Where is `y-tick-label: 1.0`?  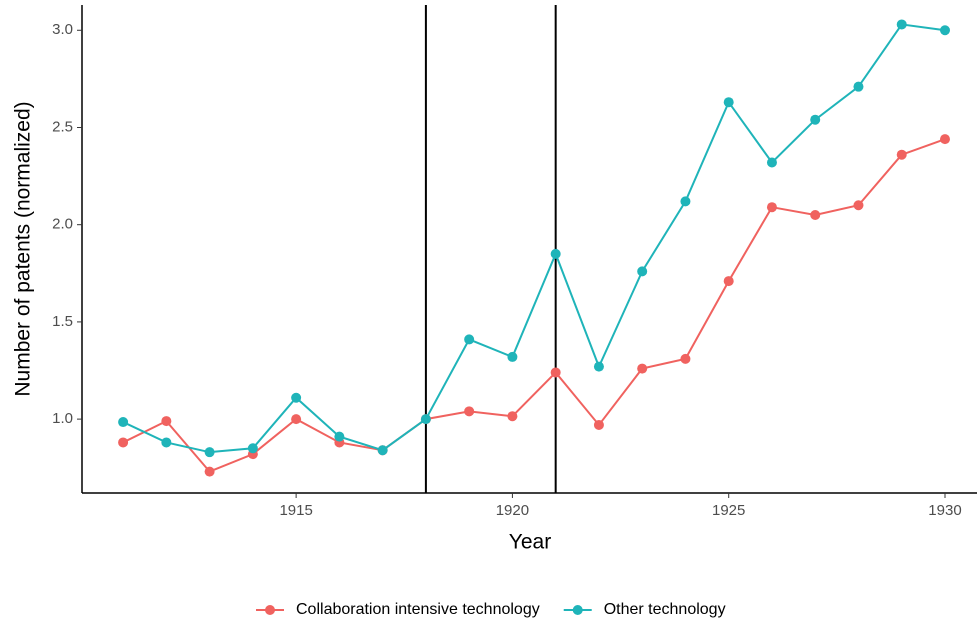 y-tick-label: 1.0 is located at coordinates (62, 418).